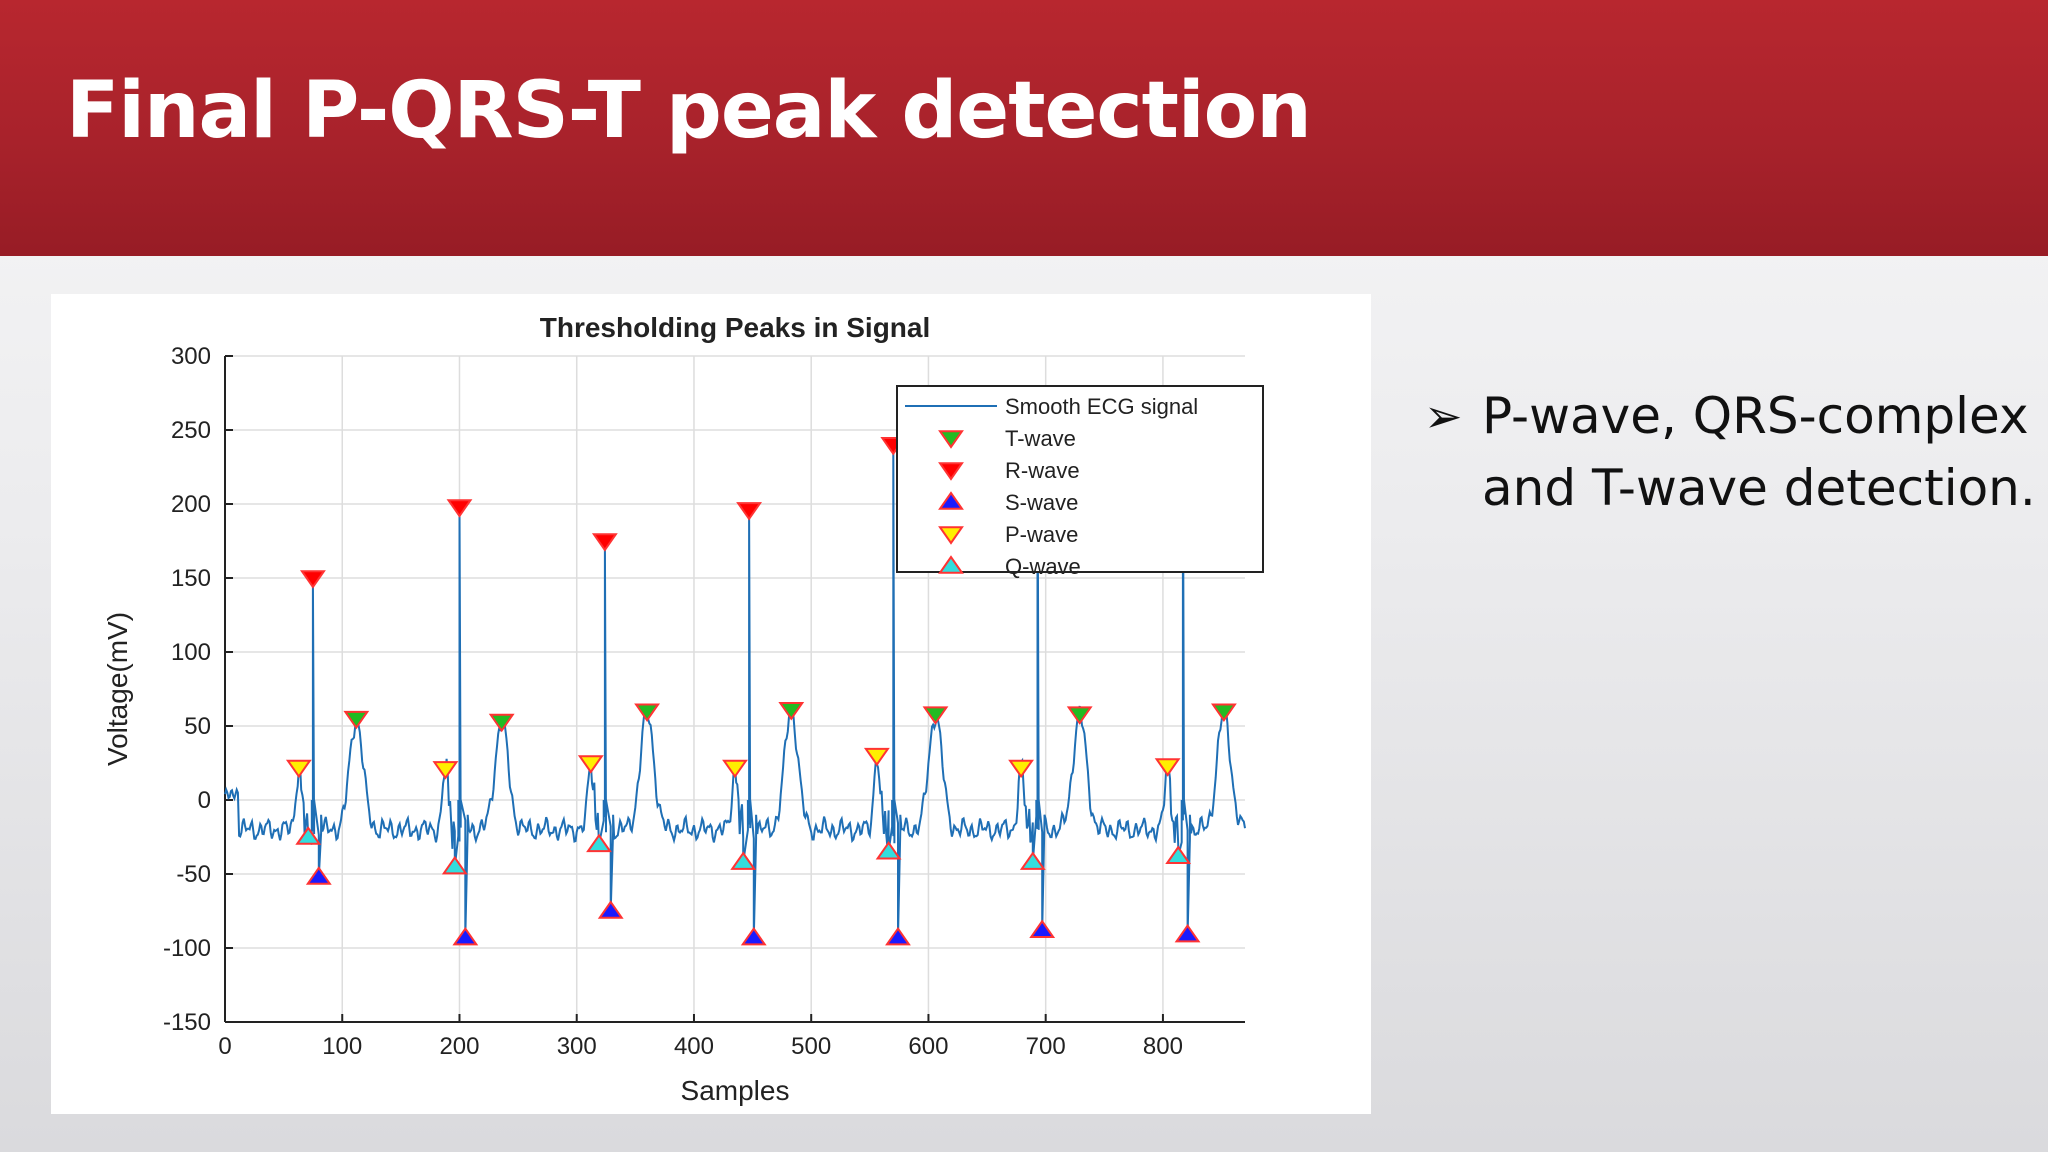 The width and height of the screenshot is (2048, 1152). Describe the element at coordinates (191, 430) in the screenshot. I see `y-tick-label: 250` at that location.